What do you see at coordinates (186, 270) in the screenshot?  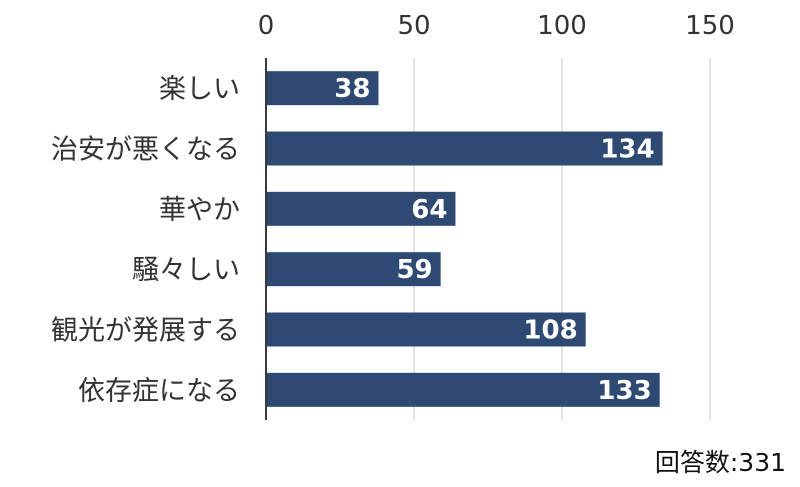 I see `category-label: 騒々しい` at bounding box center [186, 270].